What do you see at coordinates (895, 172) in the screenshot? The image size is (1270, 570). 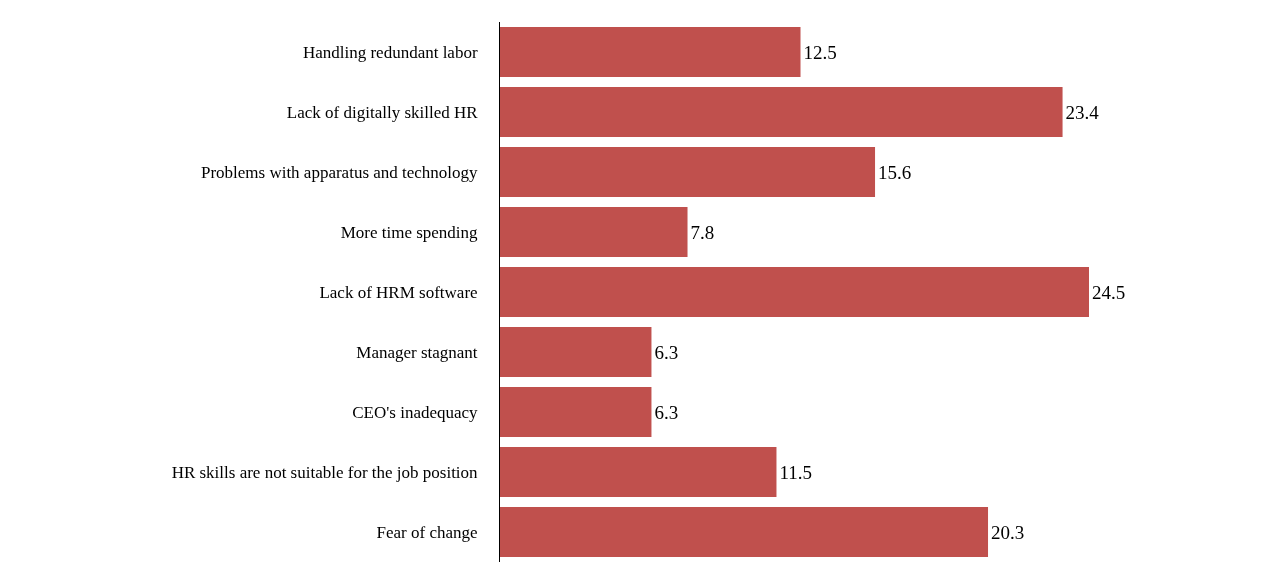 I see `data-label: 15.6` at bounding box center [895, 172].